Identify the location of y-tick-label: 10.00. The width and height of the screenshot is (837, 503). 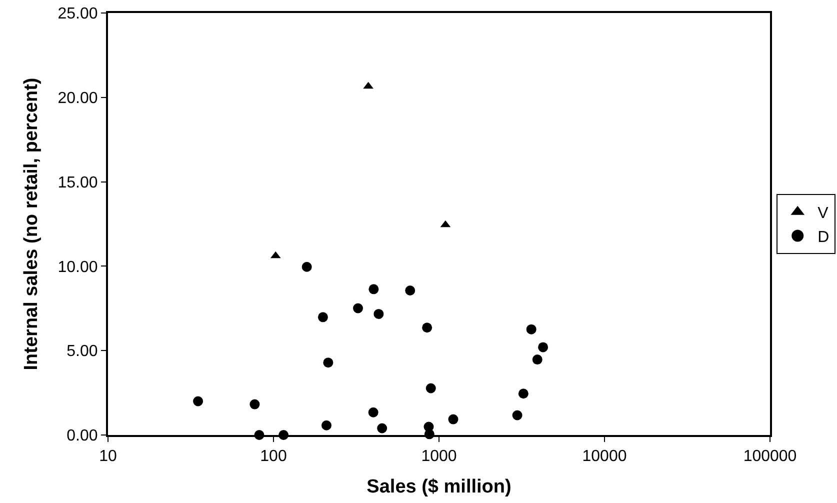
(78, 267).